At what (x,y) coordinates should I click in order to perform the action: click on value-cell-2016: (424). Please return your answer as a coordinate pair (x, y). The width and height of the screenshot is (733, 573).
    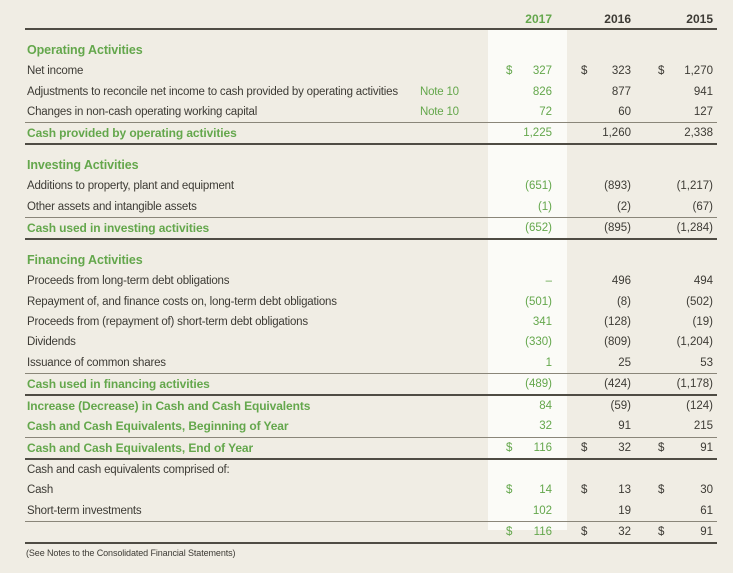
    Looking at the image, I should click on (601, 384).